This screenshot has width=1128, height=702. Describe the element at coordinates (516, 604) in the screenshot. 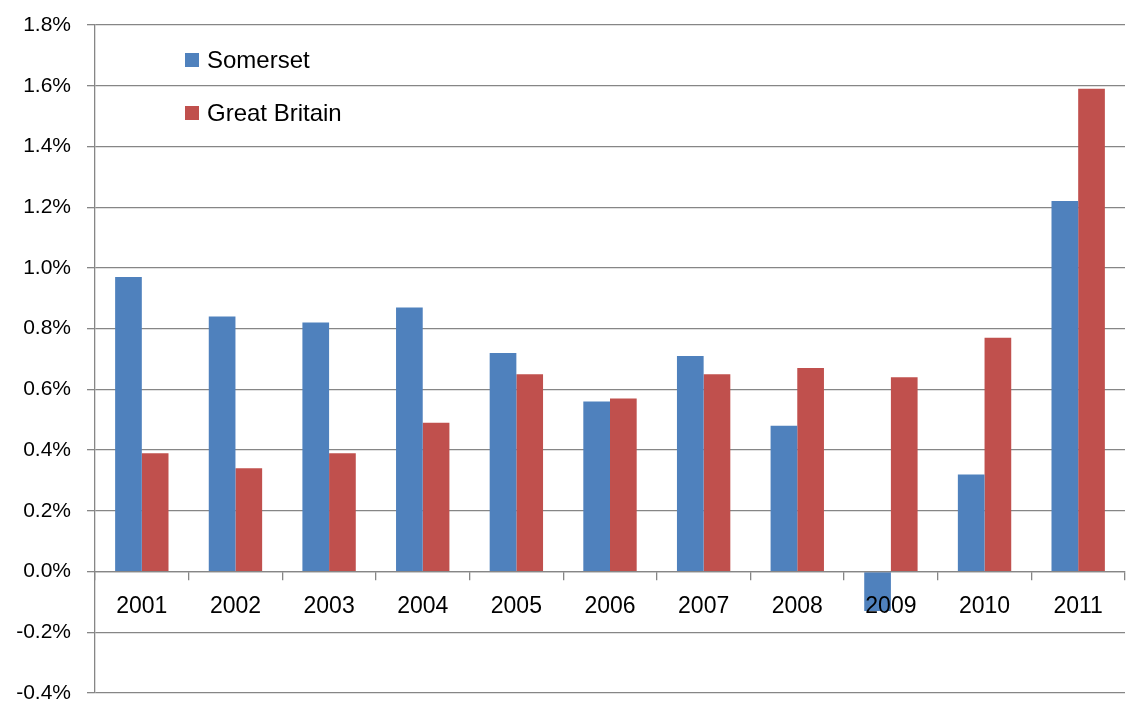

I see `x-tick-label: 2005` at that location.